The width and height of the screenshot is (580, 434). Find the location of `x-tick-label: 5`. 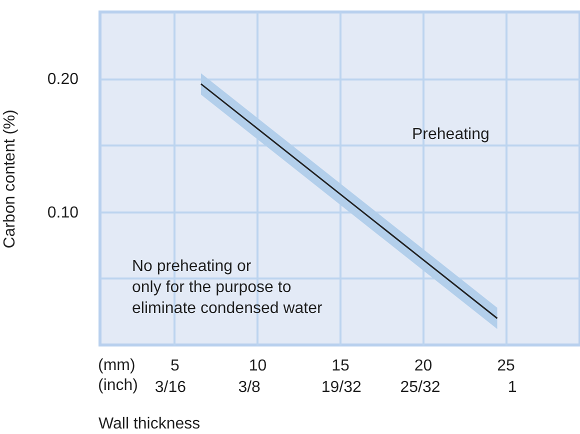

x-tick-label: 5 is located at coordinates (175, 366).